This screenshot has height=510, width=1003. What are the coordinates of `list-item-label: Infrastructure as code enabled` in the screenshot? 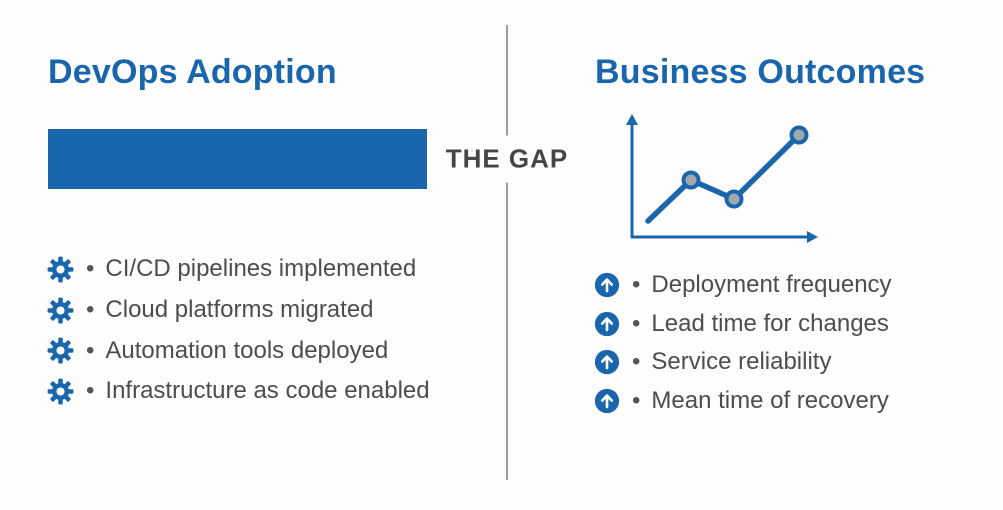 It's located at (267, 391).